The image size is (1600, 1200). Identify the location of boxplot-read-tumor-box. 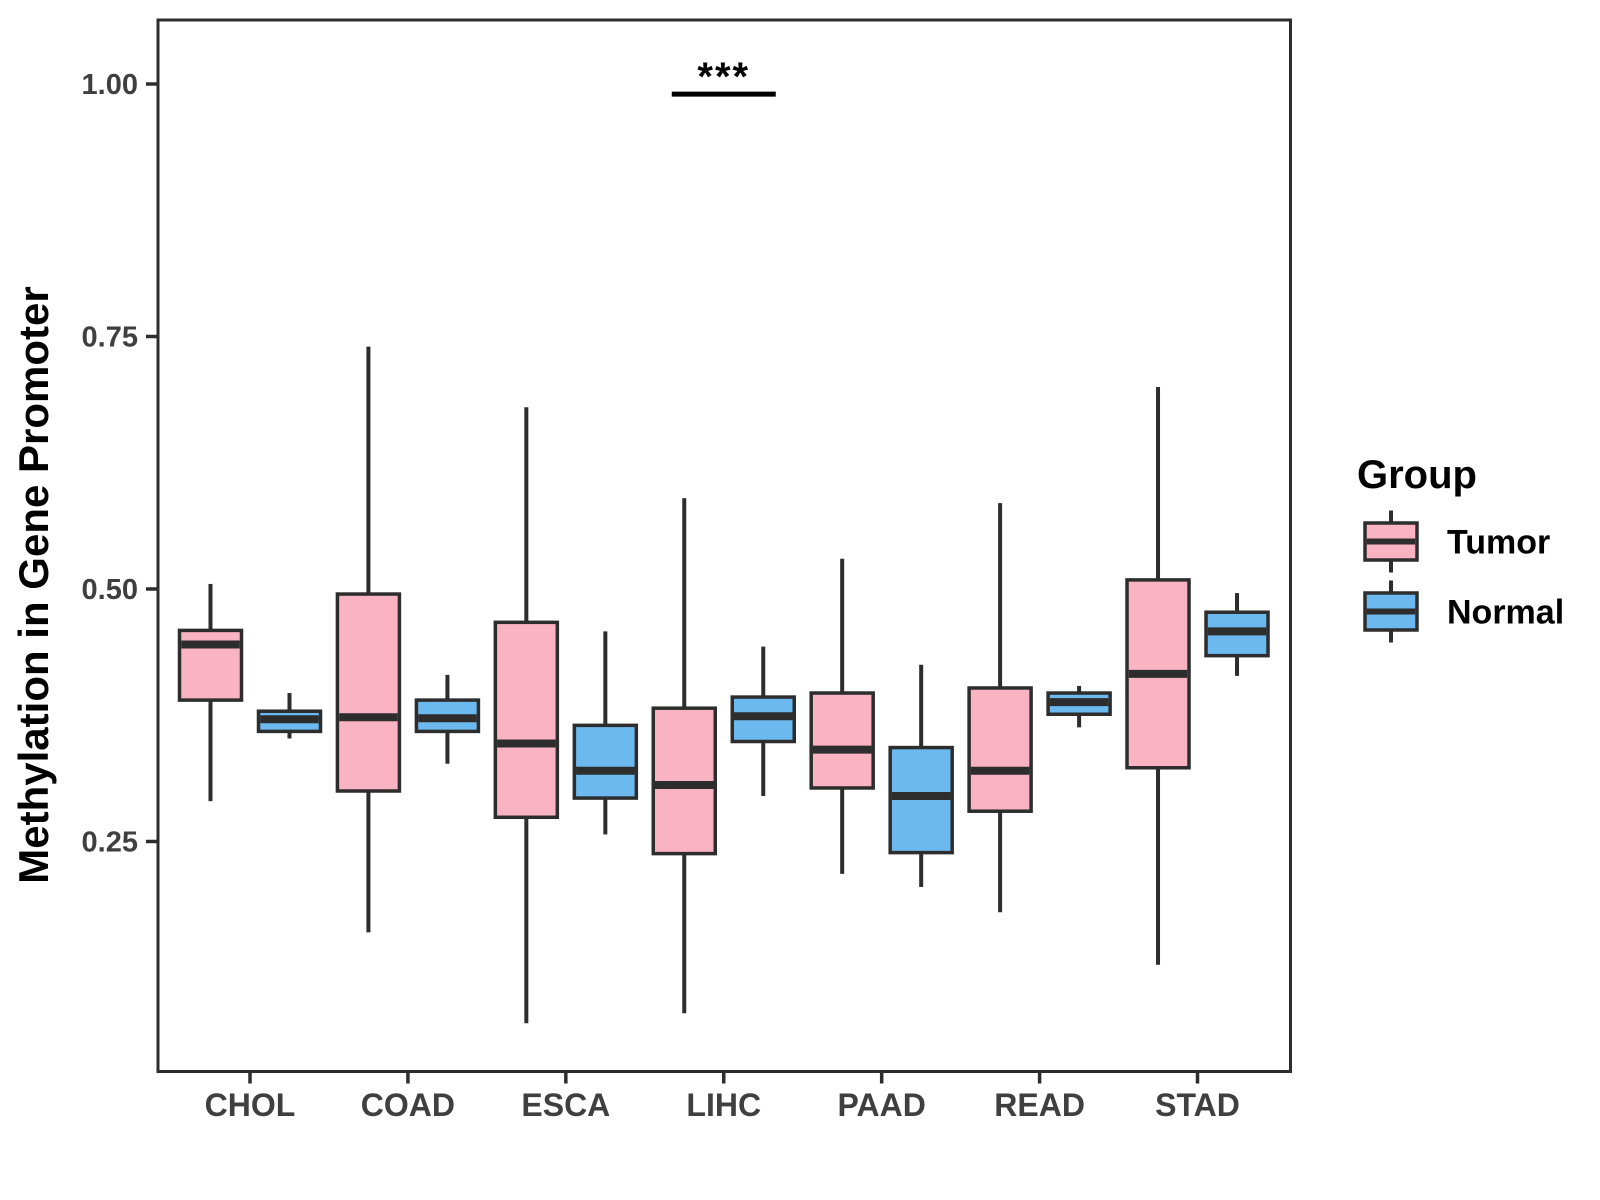
(1000, 749).